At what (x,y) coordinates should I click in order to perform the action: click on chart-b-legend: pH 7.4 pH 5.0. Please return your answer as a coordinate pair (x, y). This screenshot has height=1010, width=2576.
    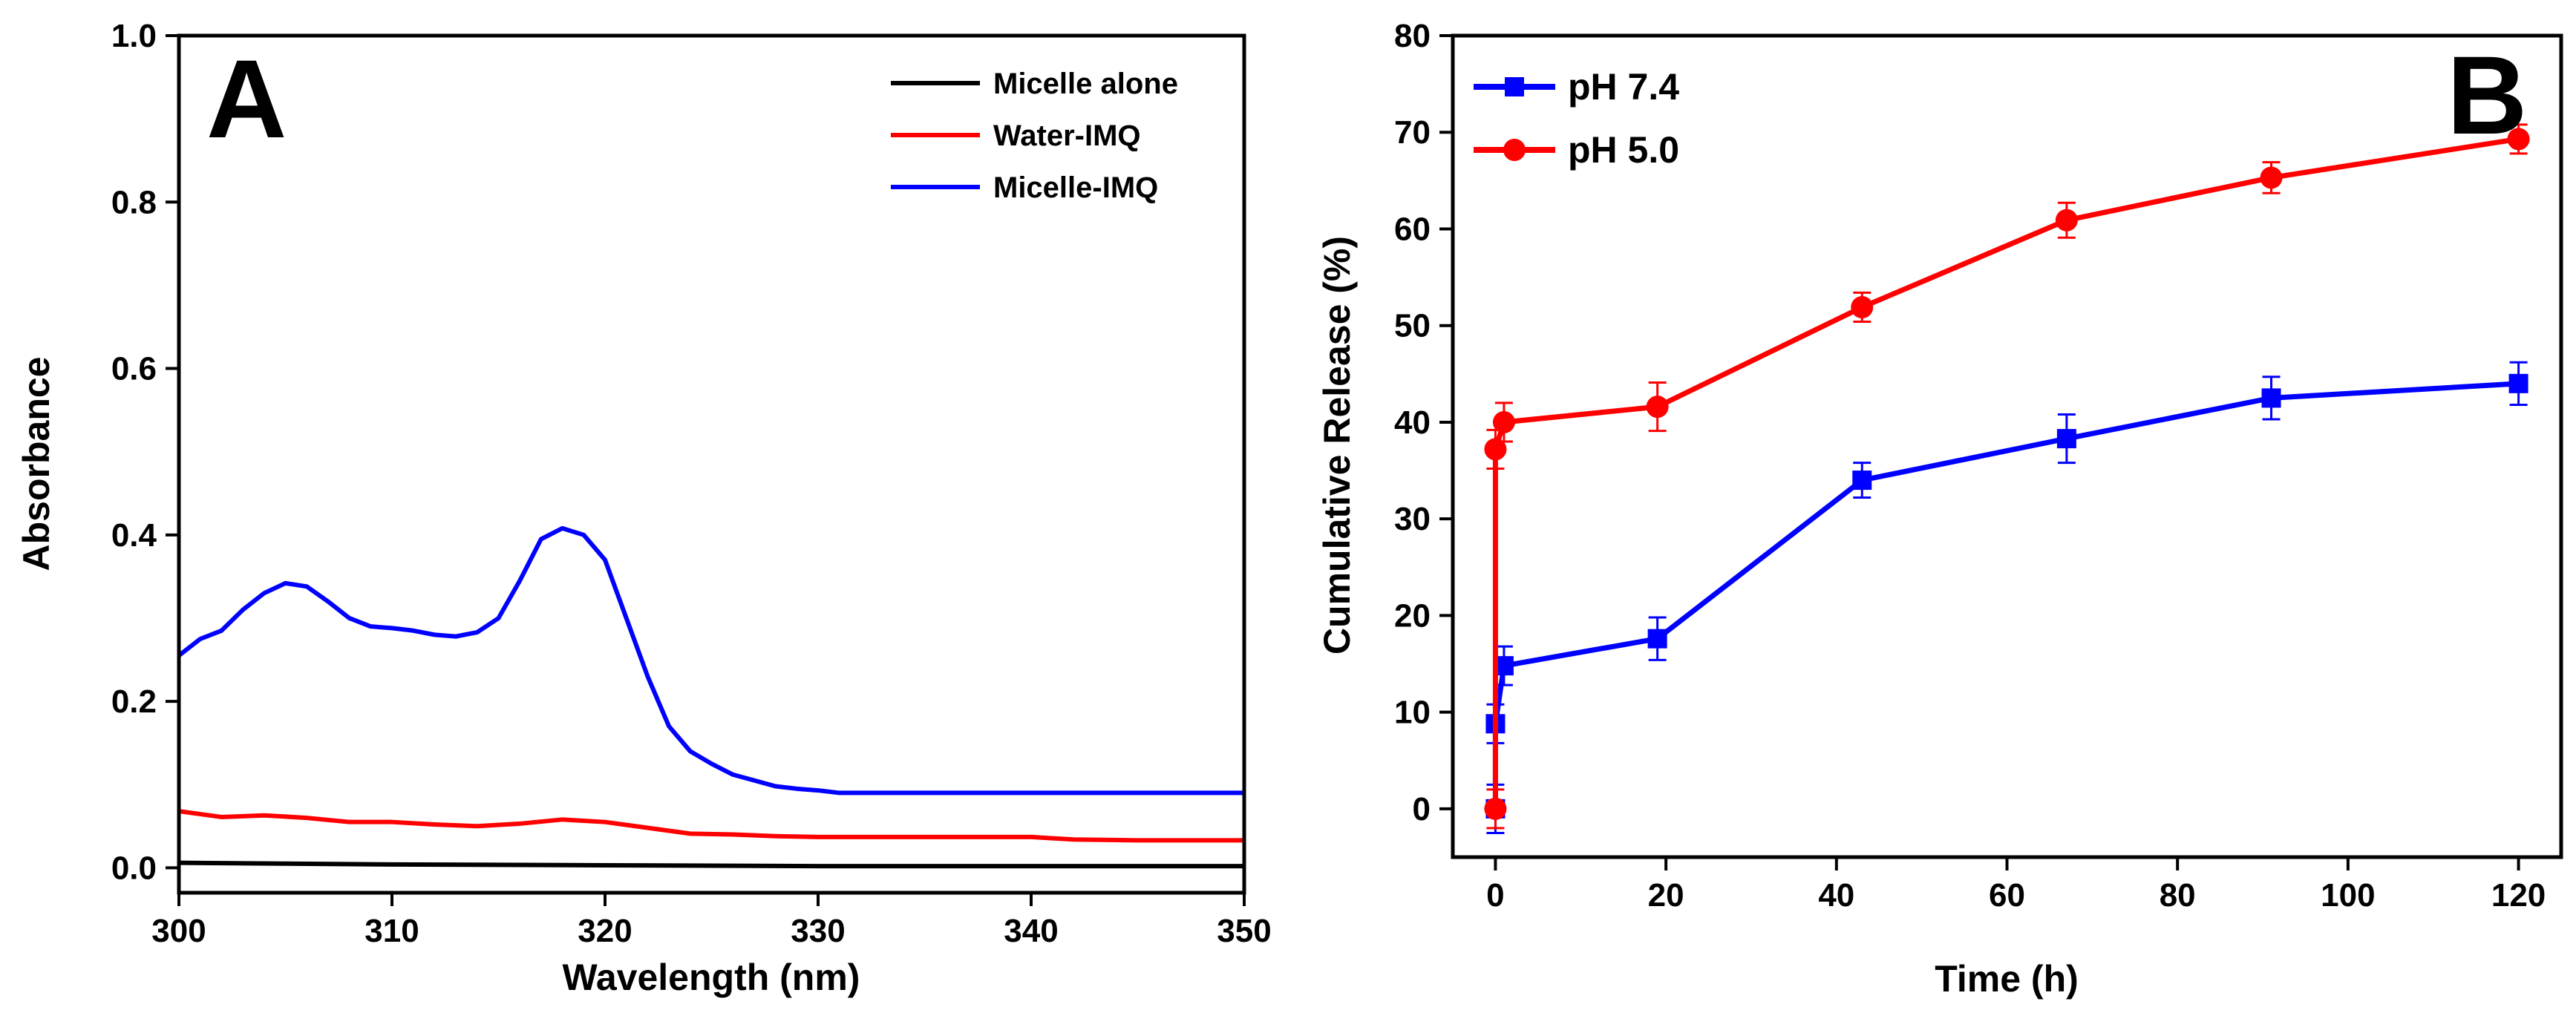
    Looking at the image, I should click on (1577, 119).